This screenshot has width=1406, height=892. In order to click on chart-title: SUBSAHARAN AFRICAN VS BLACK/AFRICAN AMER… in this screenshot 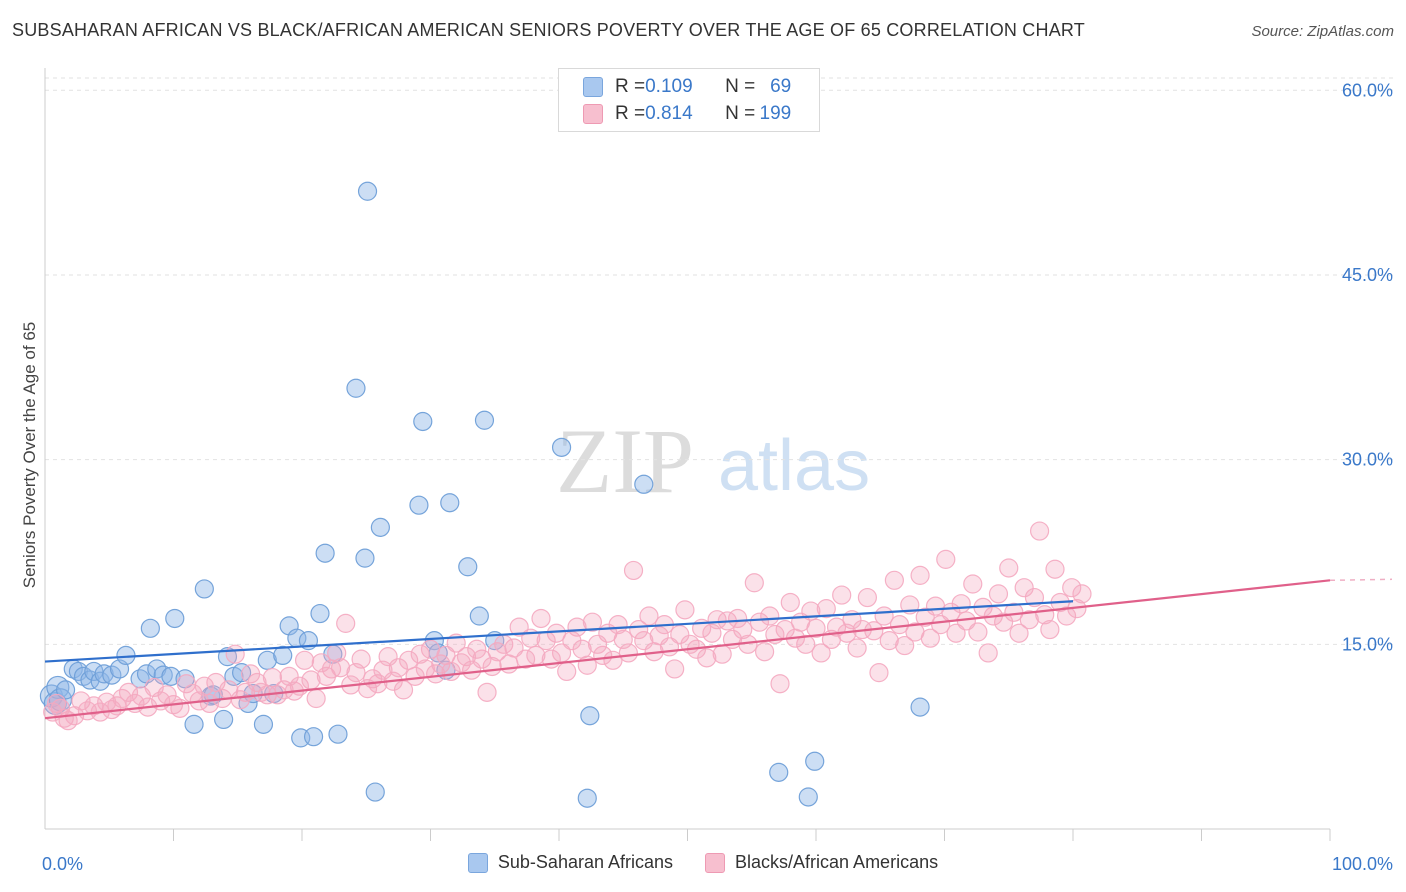, I will do `click(548, 30)`.